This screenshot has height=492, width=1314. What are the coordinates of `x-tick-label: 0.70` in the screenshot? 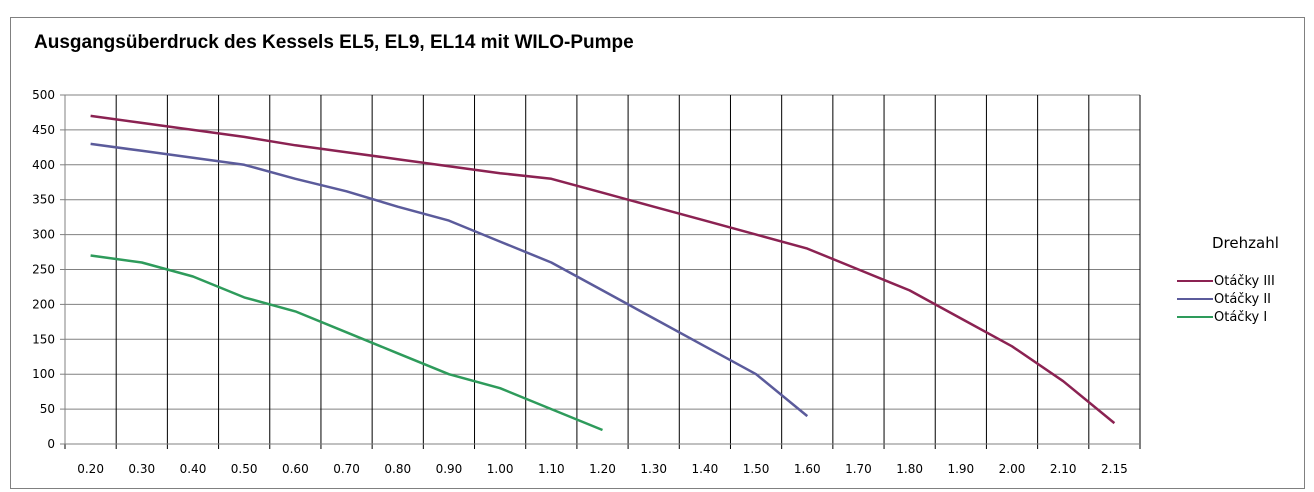 It's located at (346, 469).